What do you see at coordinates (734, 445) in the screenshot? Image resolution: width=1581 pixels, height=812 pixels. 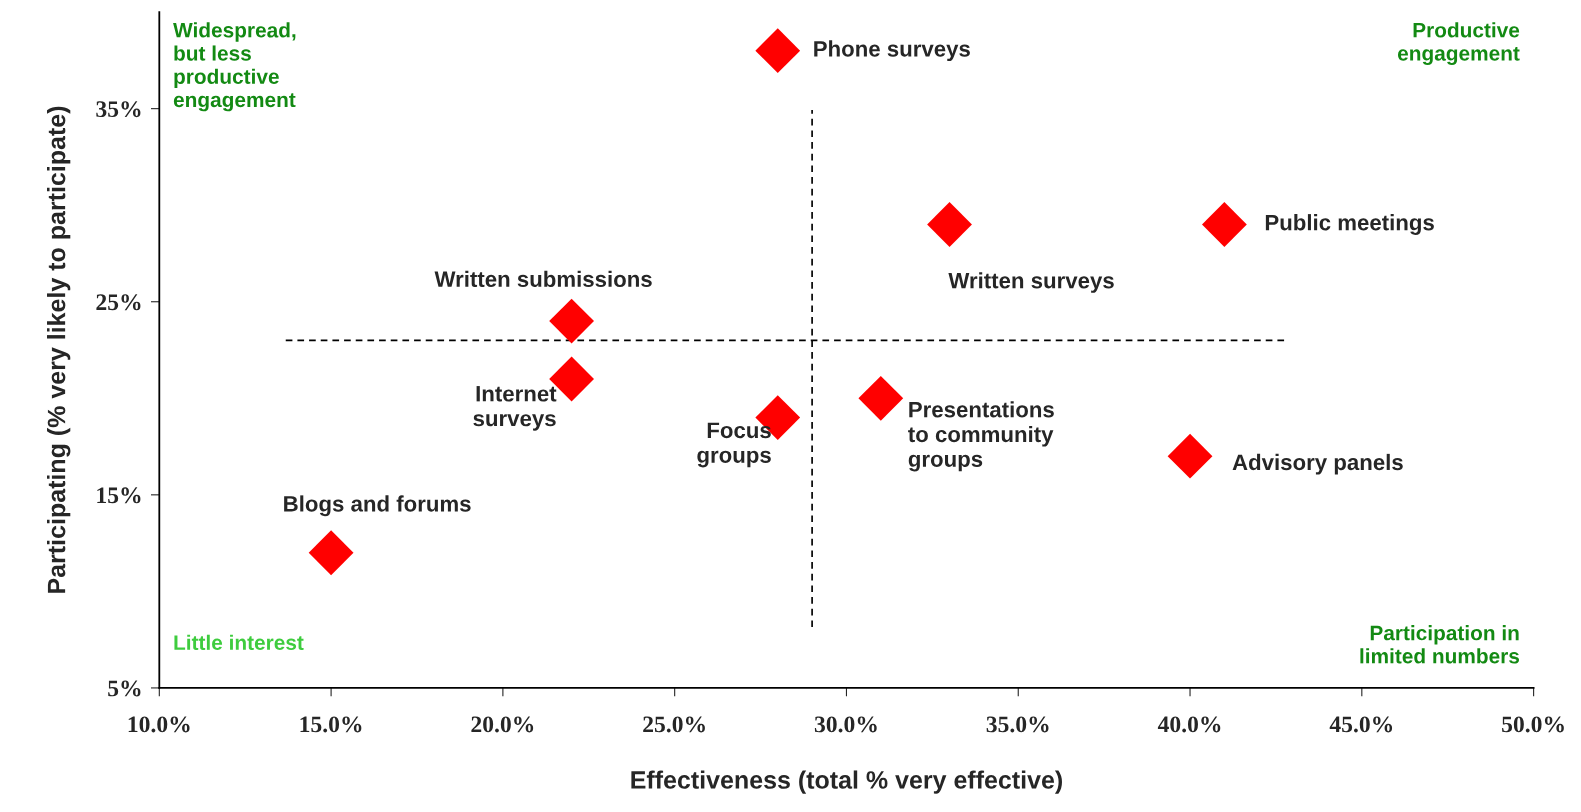 I see `series-label: Focus groups` at bounding box center [734, 445].